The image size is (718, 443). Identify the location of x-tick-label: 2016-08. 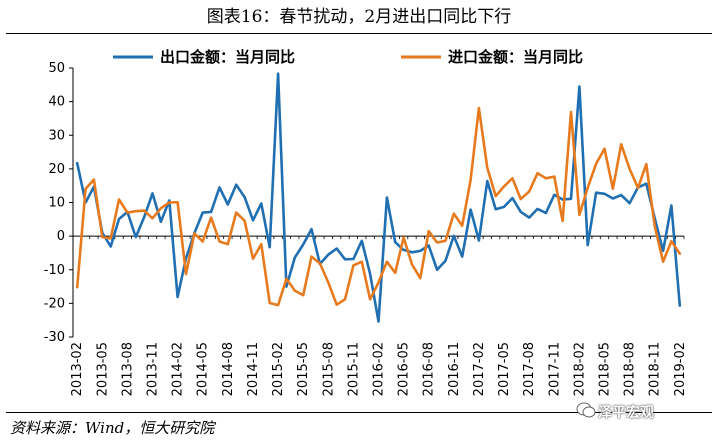
(429, 369).